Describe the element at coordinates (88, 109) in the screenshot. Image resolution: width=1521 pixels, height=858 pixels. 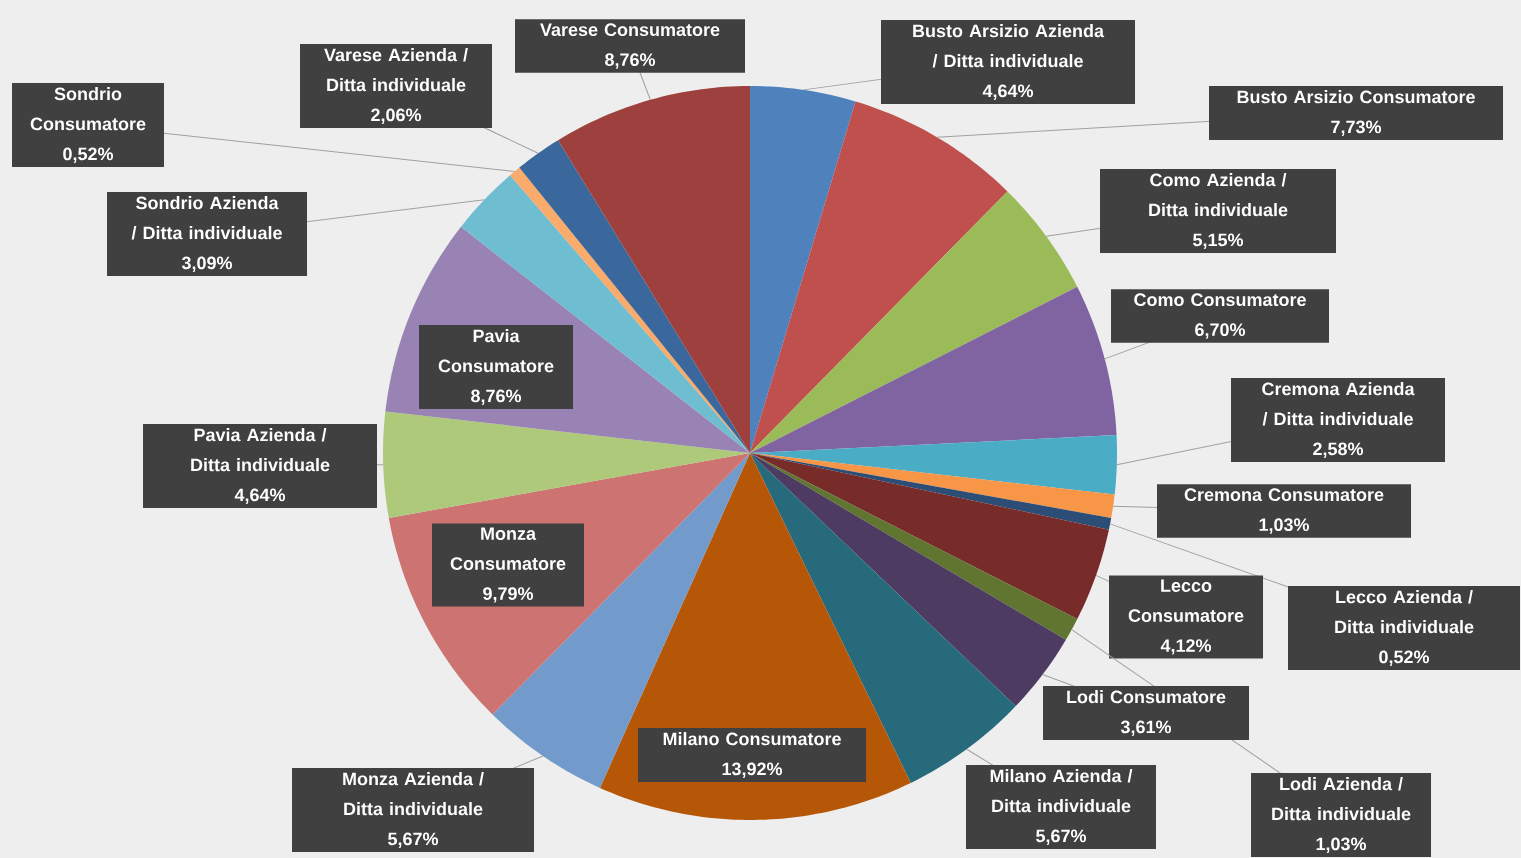
I see `slice-label: Sondrio Consumatore` at that location.